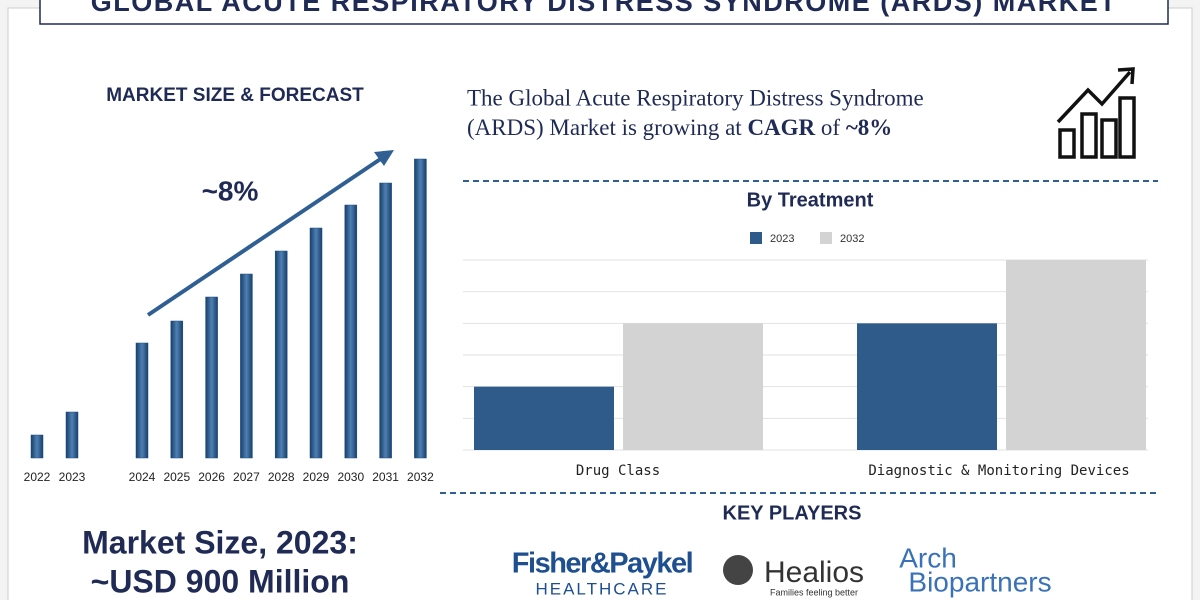 This screenshot has width=1200, height=600. What do you see at coordinates (792, 513) in the screenshot?
I see `key-players-title: KEY PLAYERS` at bounding box center [792, 513].